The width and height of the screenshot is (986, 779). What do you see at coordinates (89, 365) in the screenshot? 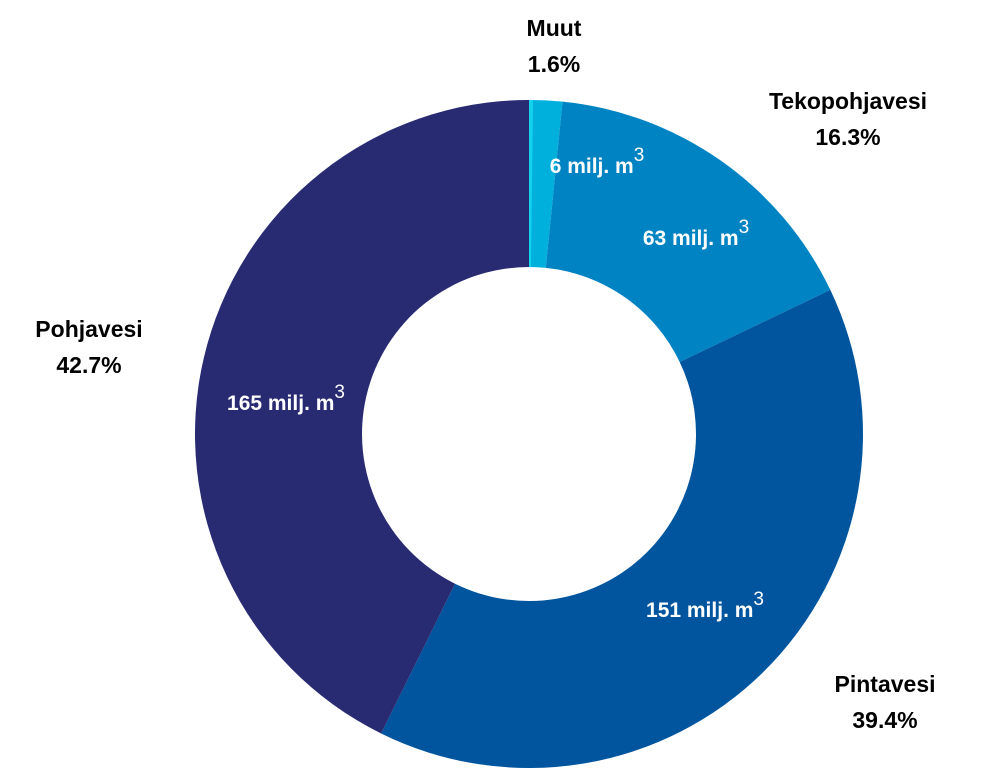
I see `slice-percent: 42.7%` at bounding box center [89, 365].